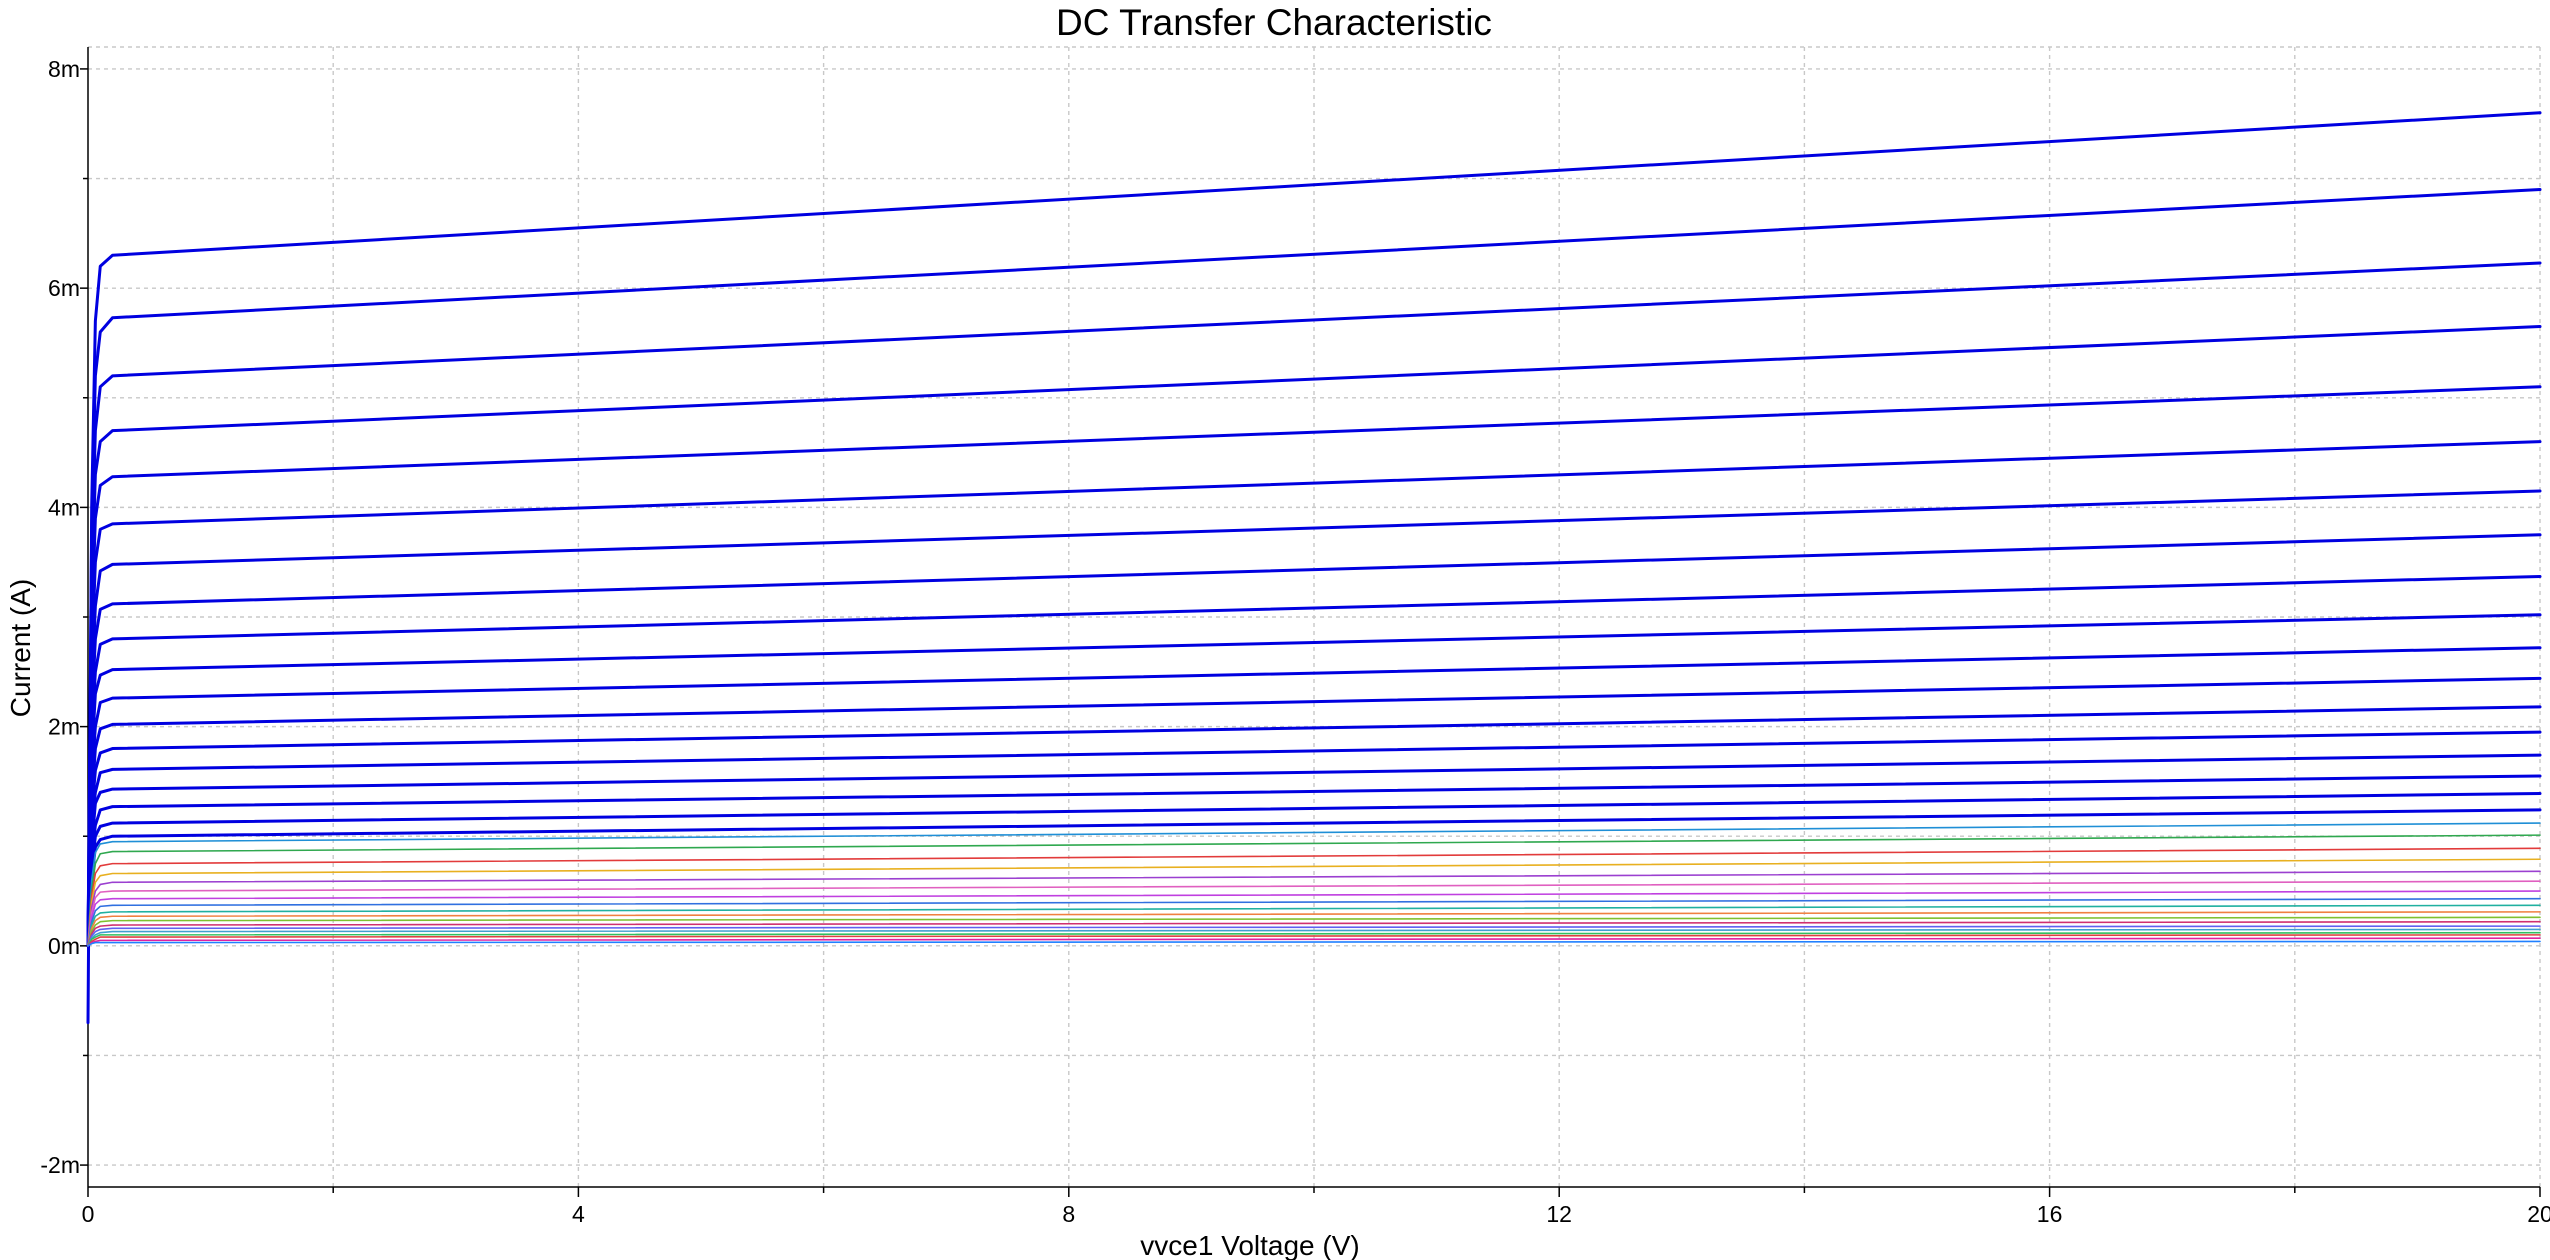  What do you see at coordinates (64, 946) in the screenshot?
I see `y-tick-label: 0m` at bounding box center [64, 946].